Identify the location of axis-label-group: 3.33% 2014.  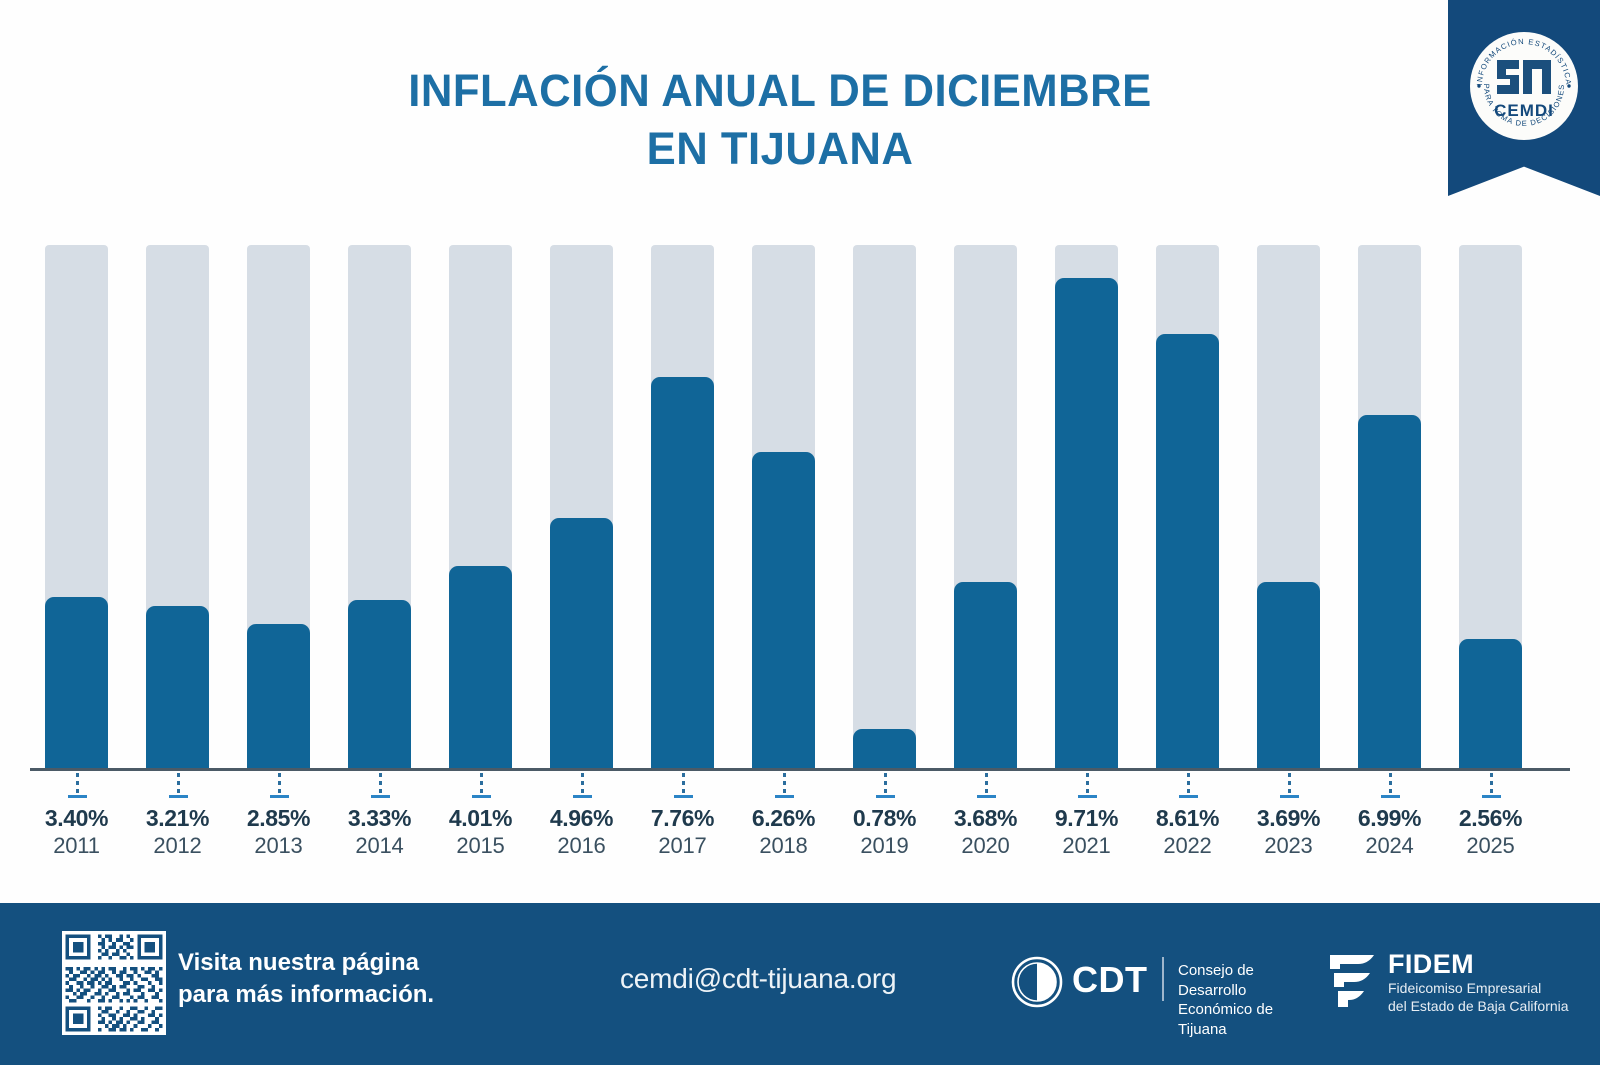
(380, 832).